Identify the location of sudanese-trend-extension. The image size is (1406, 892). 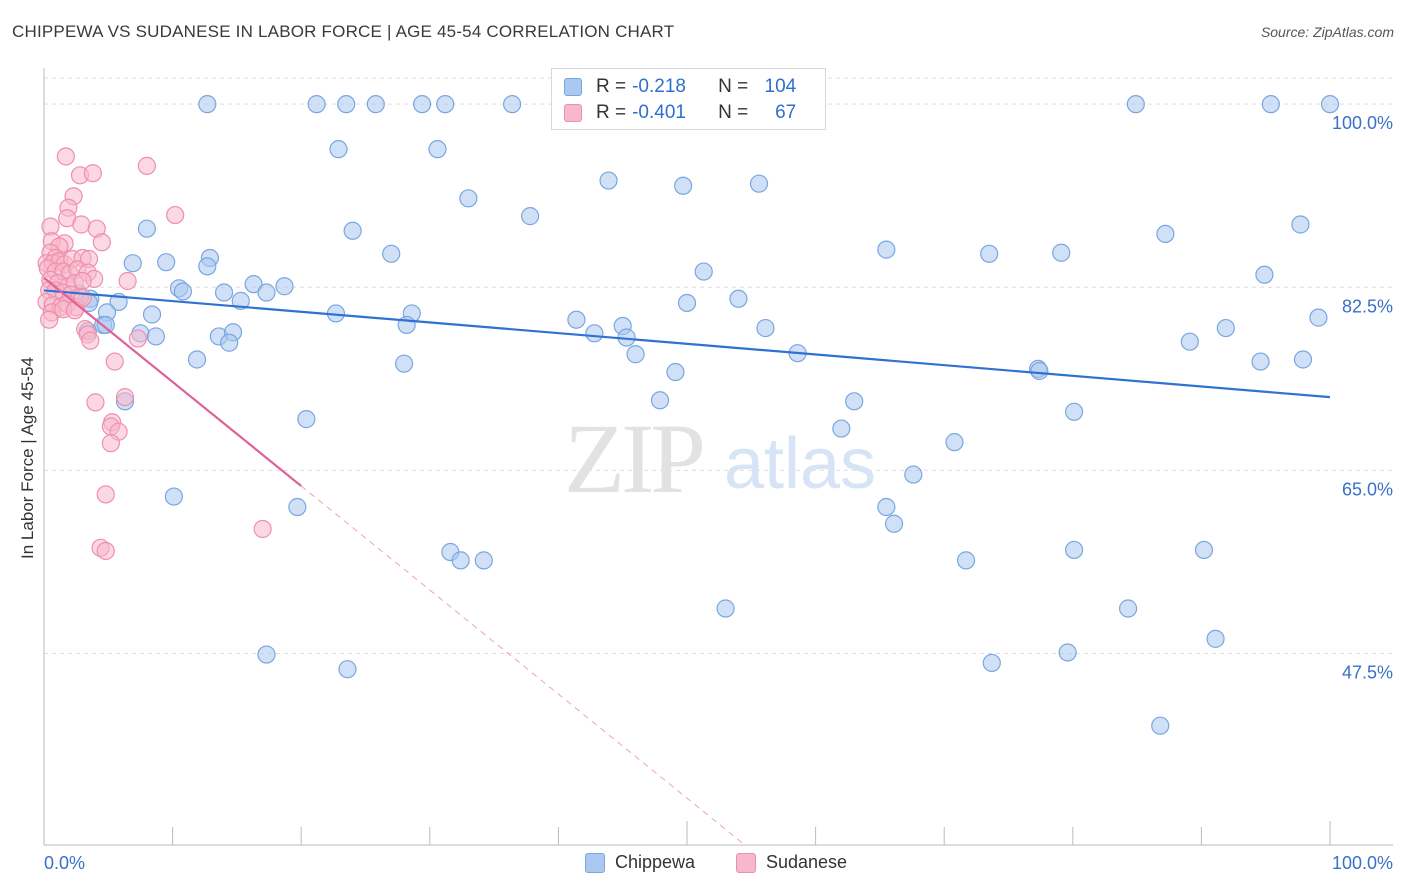
(523, 665).